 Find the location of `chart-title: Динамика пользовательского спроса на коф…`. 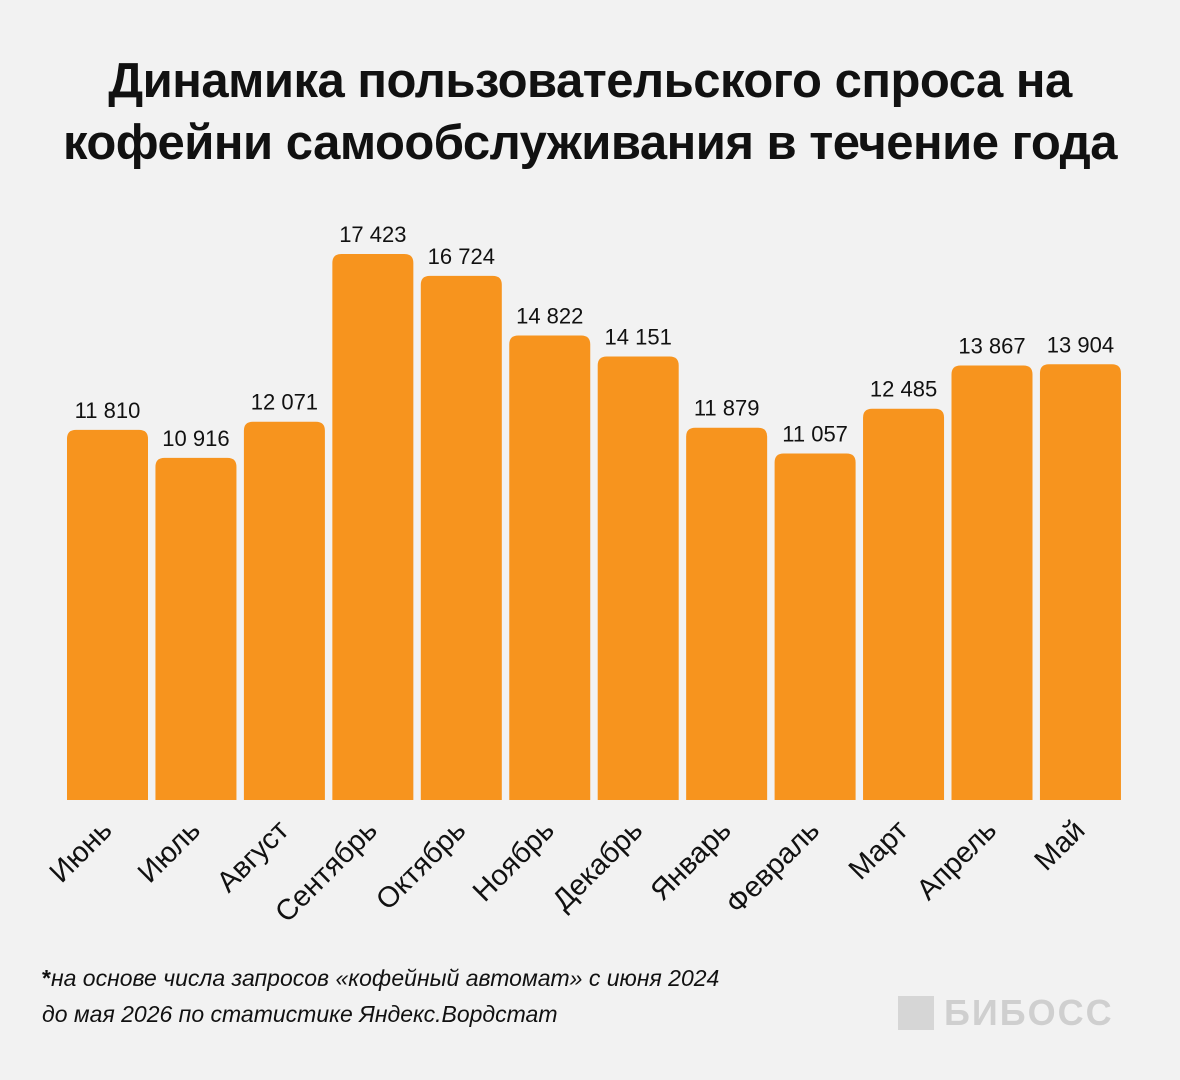

chart-title: Динамика пользовательского спроса на коф… is located at coordinates (590, 112).